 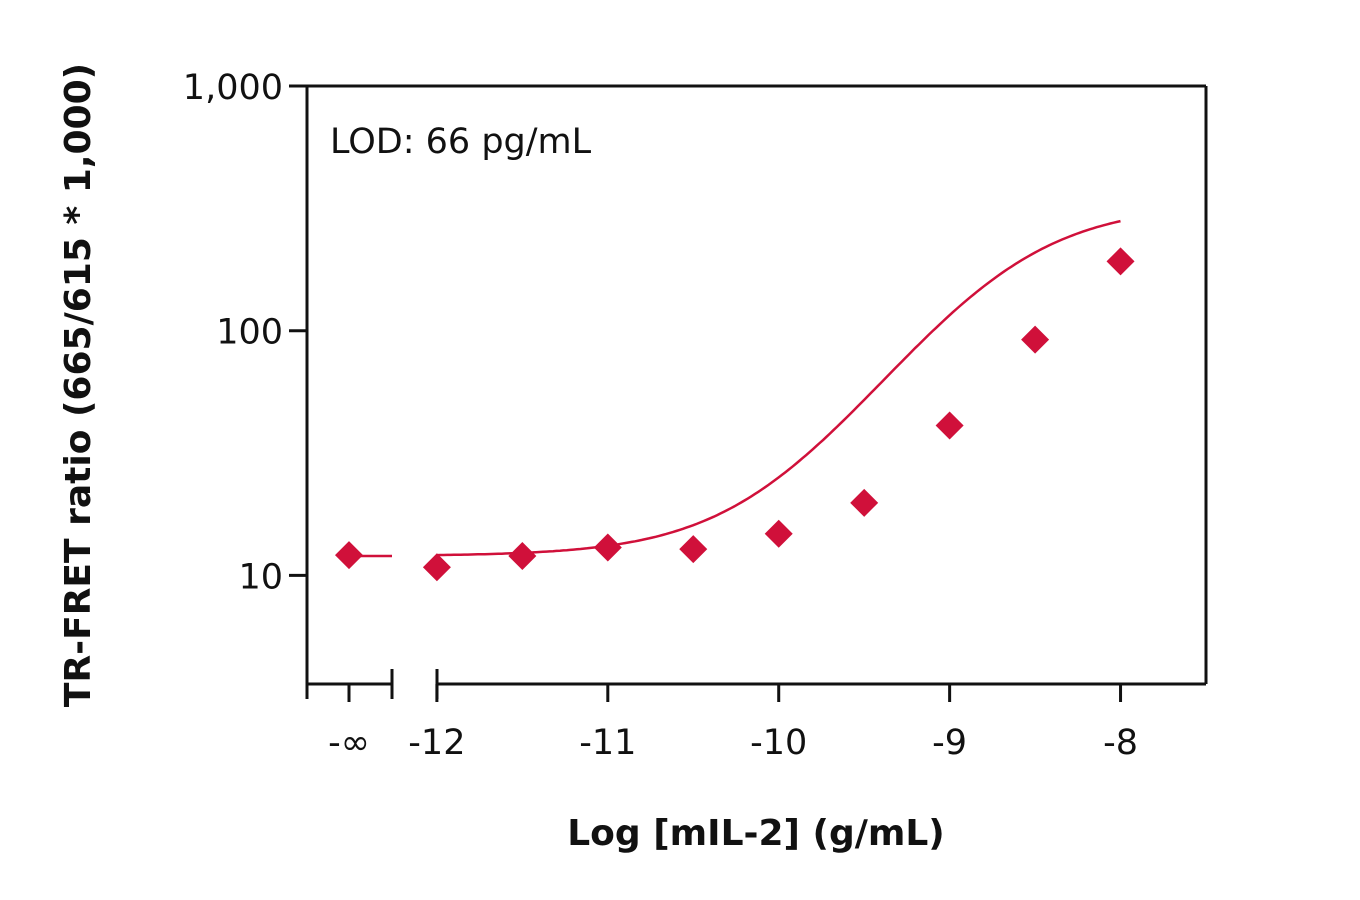 I want to click on x-tick-label--11: -11, so click(x=607, y=743).